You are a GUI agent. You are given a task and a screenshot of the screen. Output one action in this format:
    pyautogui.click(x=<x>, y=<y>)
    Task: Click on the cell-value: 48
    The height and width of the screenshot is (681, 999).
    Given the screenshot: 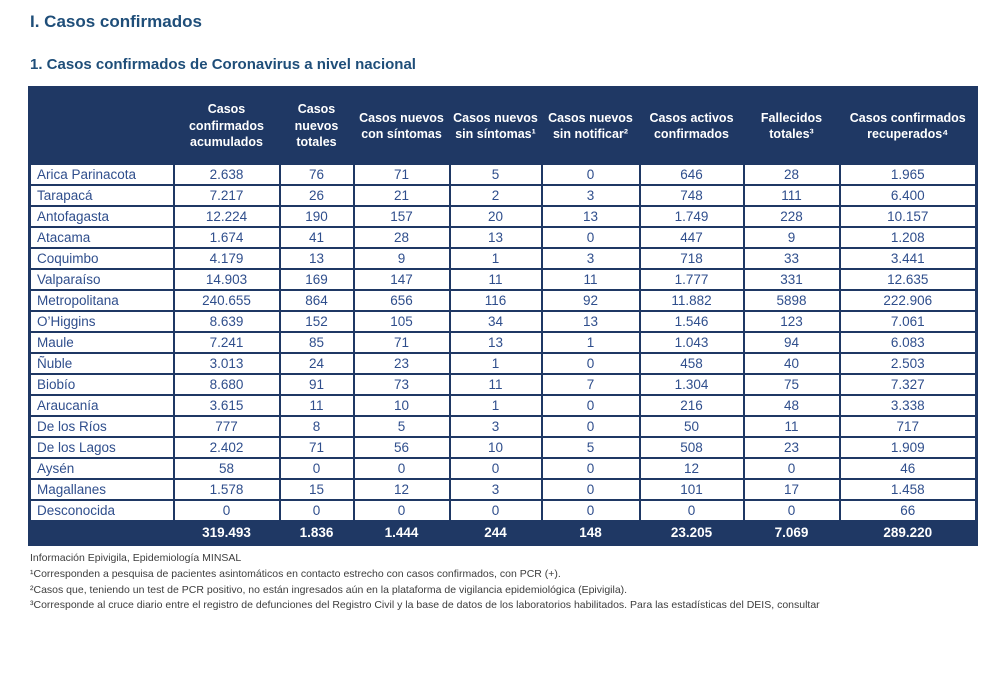 What is the action you would take?
    pyautogui.click(x=791, y=405)
    